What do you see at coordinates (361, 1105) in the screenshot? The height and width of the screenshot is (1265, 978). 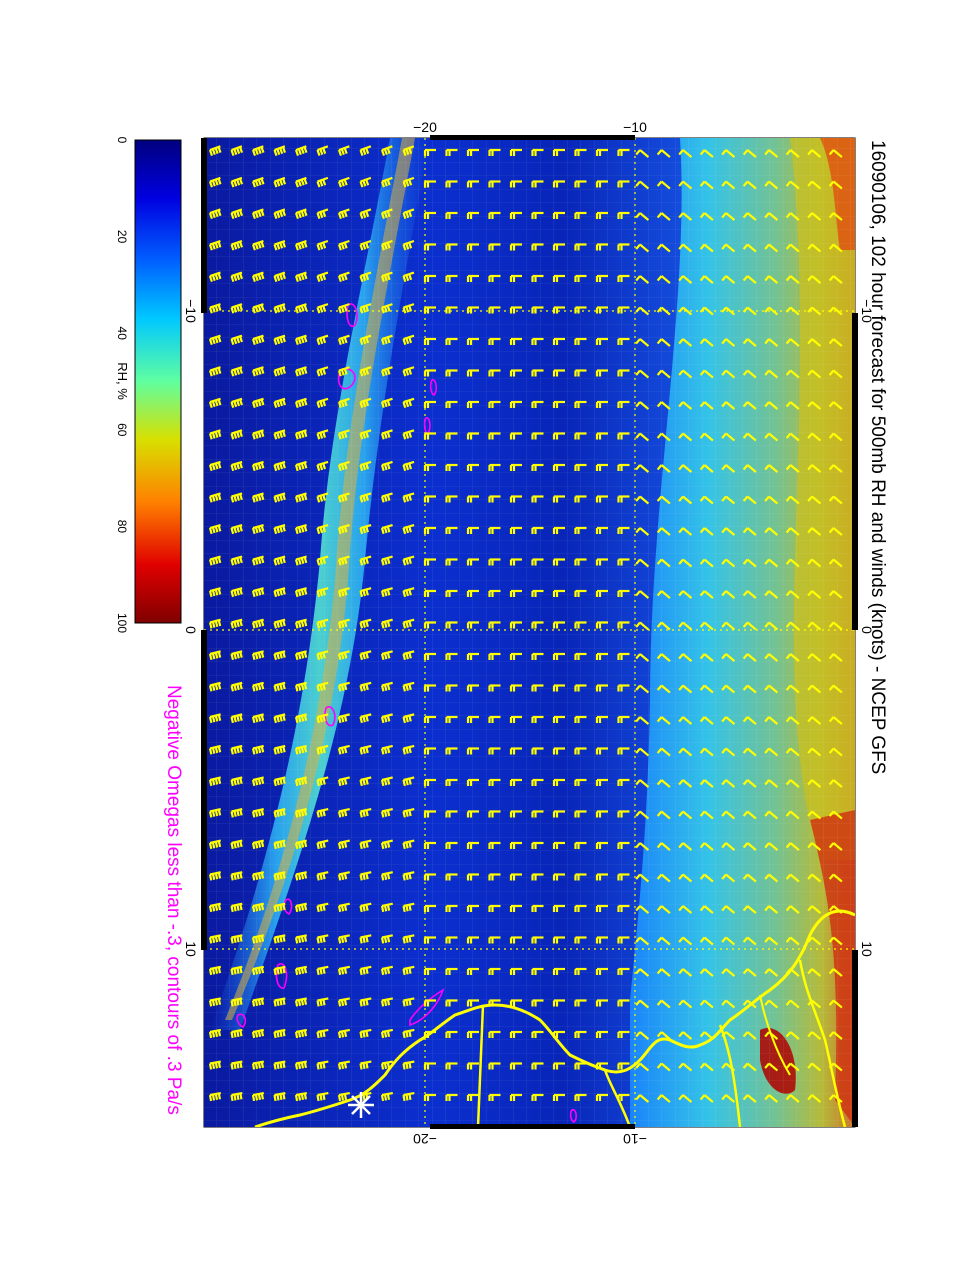 I see `asterisk-icon` at bounding box center [361, 1105].